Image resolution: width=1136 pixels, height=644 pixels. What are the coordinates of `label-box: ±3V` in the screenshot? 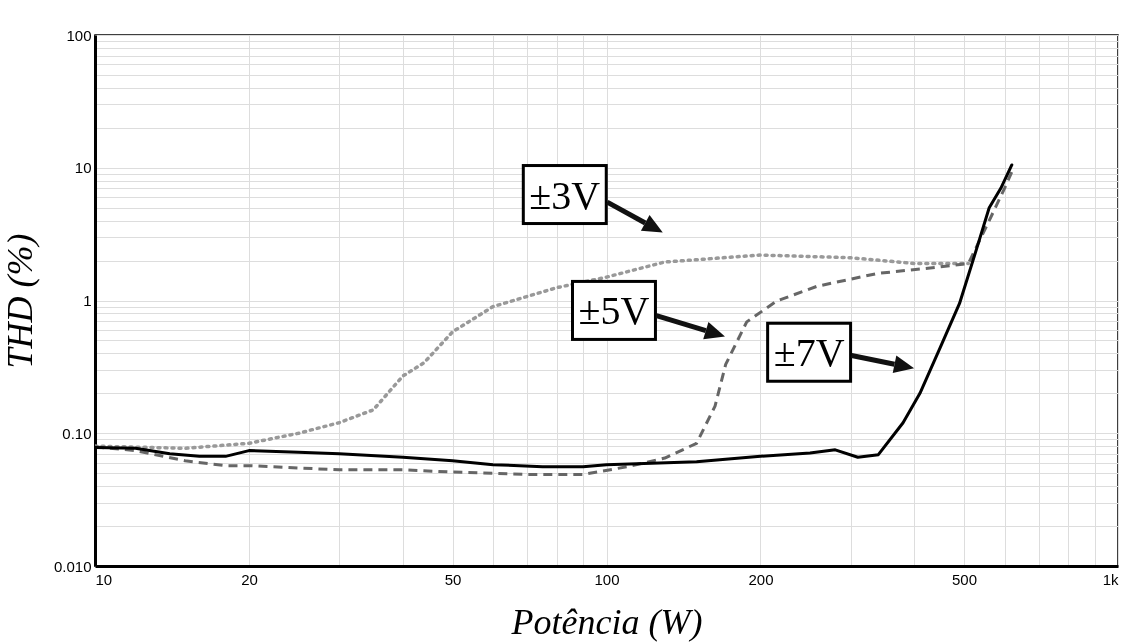 It's located at (564, 195).